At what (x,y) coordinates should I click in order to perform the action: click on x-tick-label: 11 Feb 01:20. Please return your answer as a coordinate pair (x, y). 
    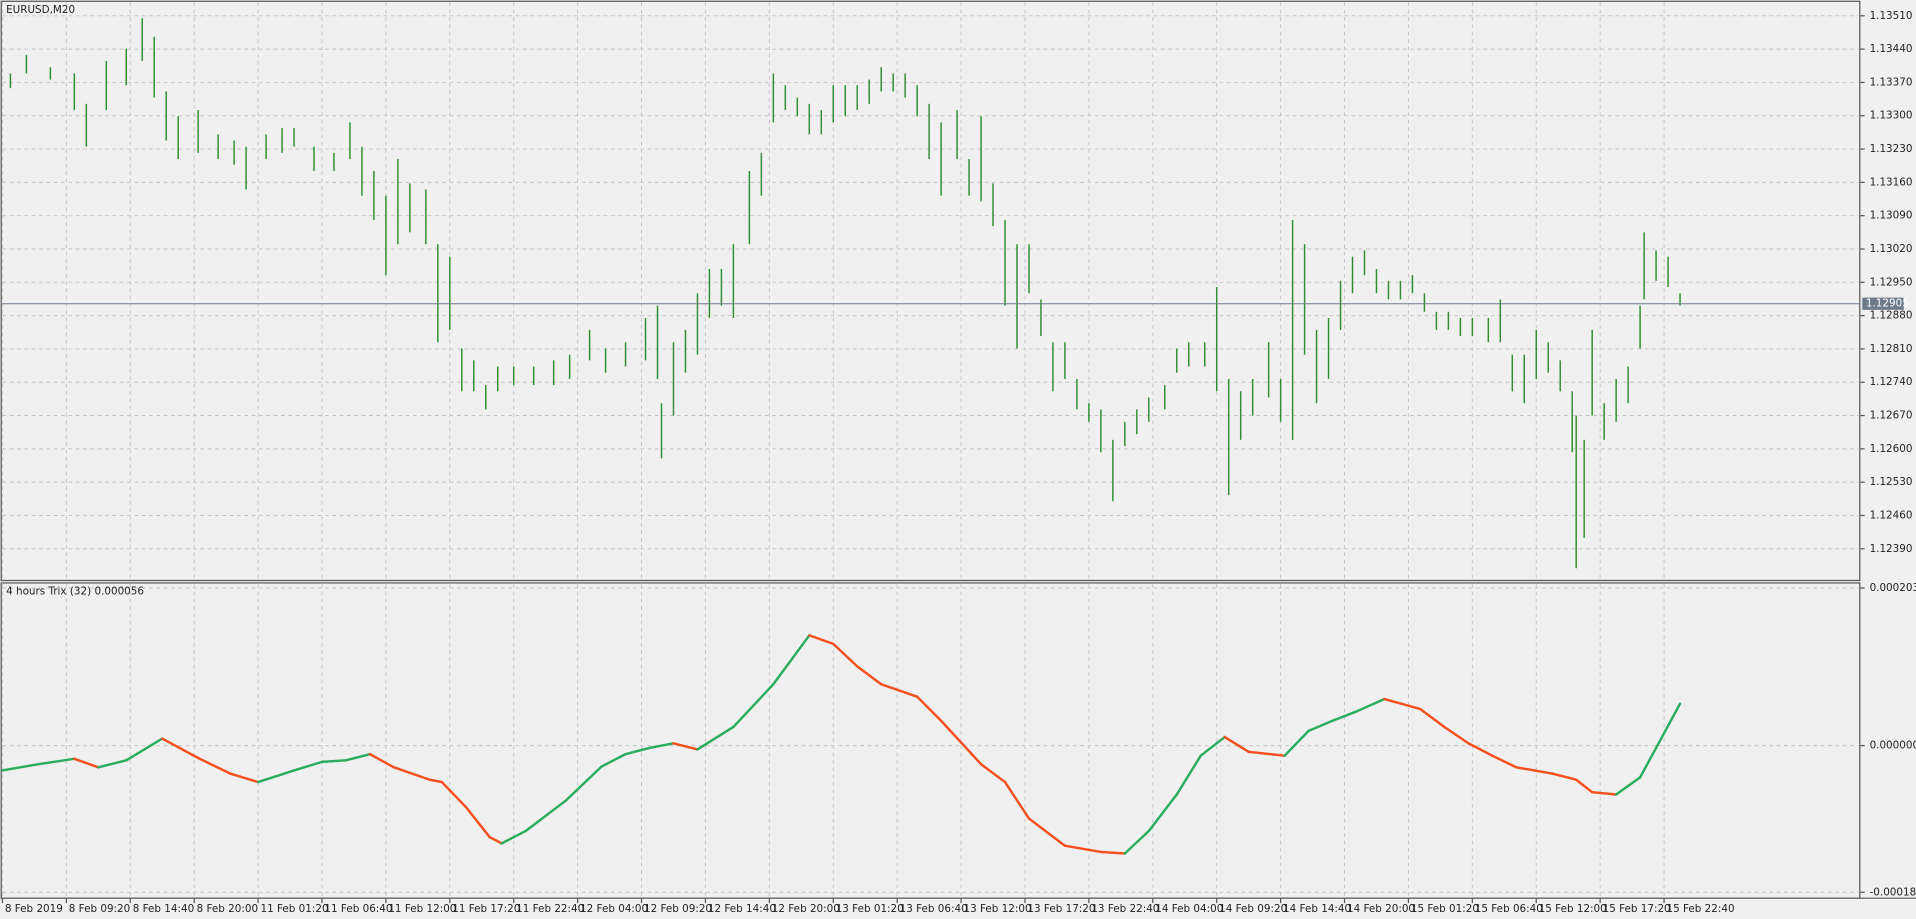
    Looking at the image, I should click on (295, 909).